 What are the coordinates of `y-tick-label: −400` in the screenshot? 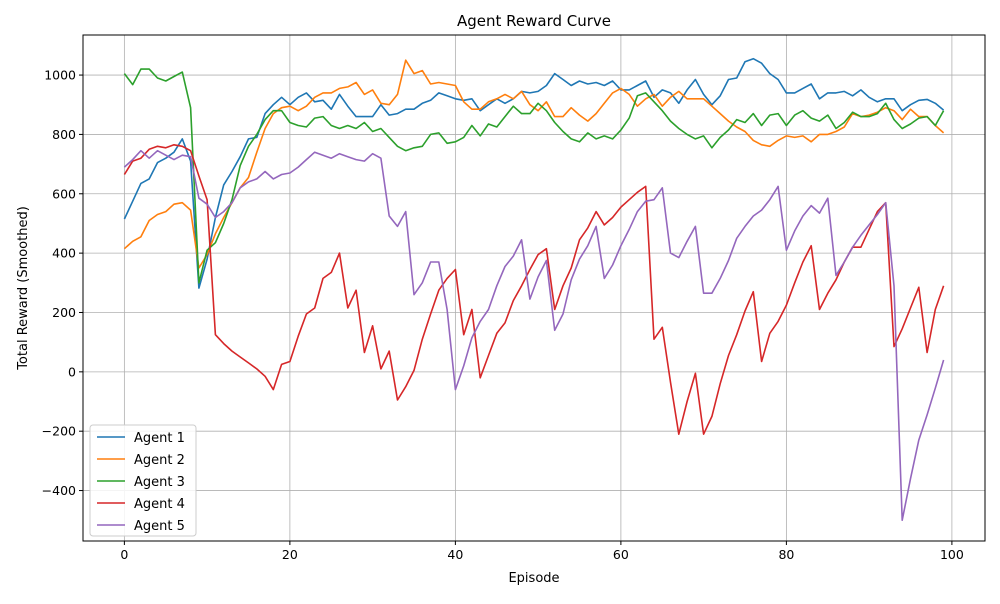 It's located at (59, 490).